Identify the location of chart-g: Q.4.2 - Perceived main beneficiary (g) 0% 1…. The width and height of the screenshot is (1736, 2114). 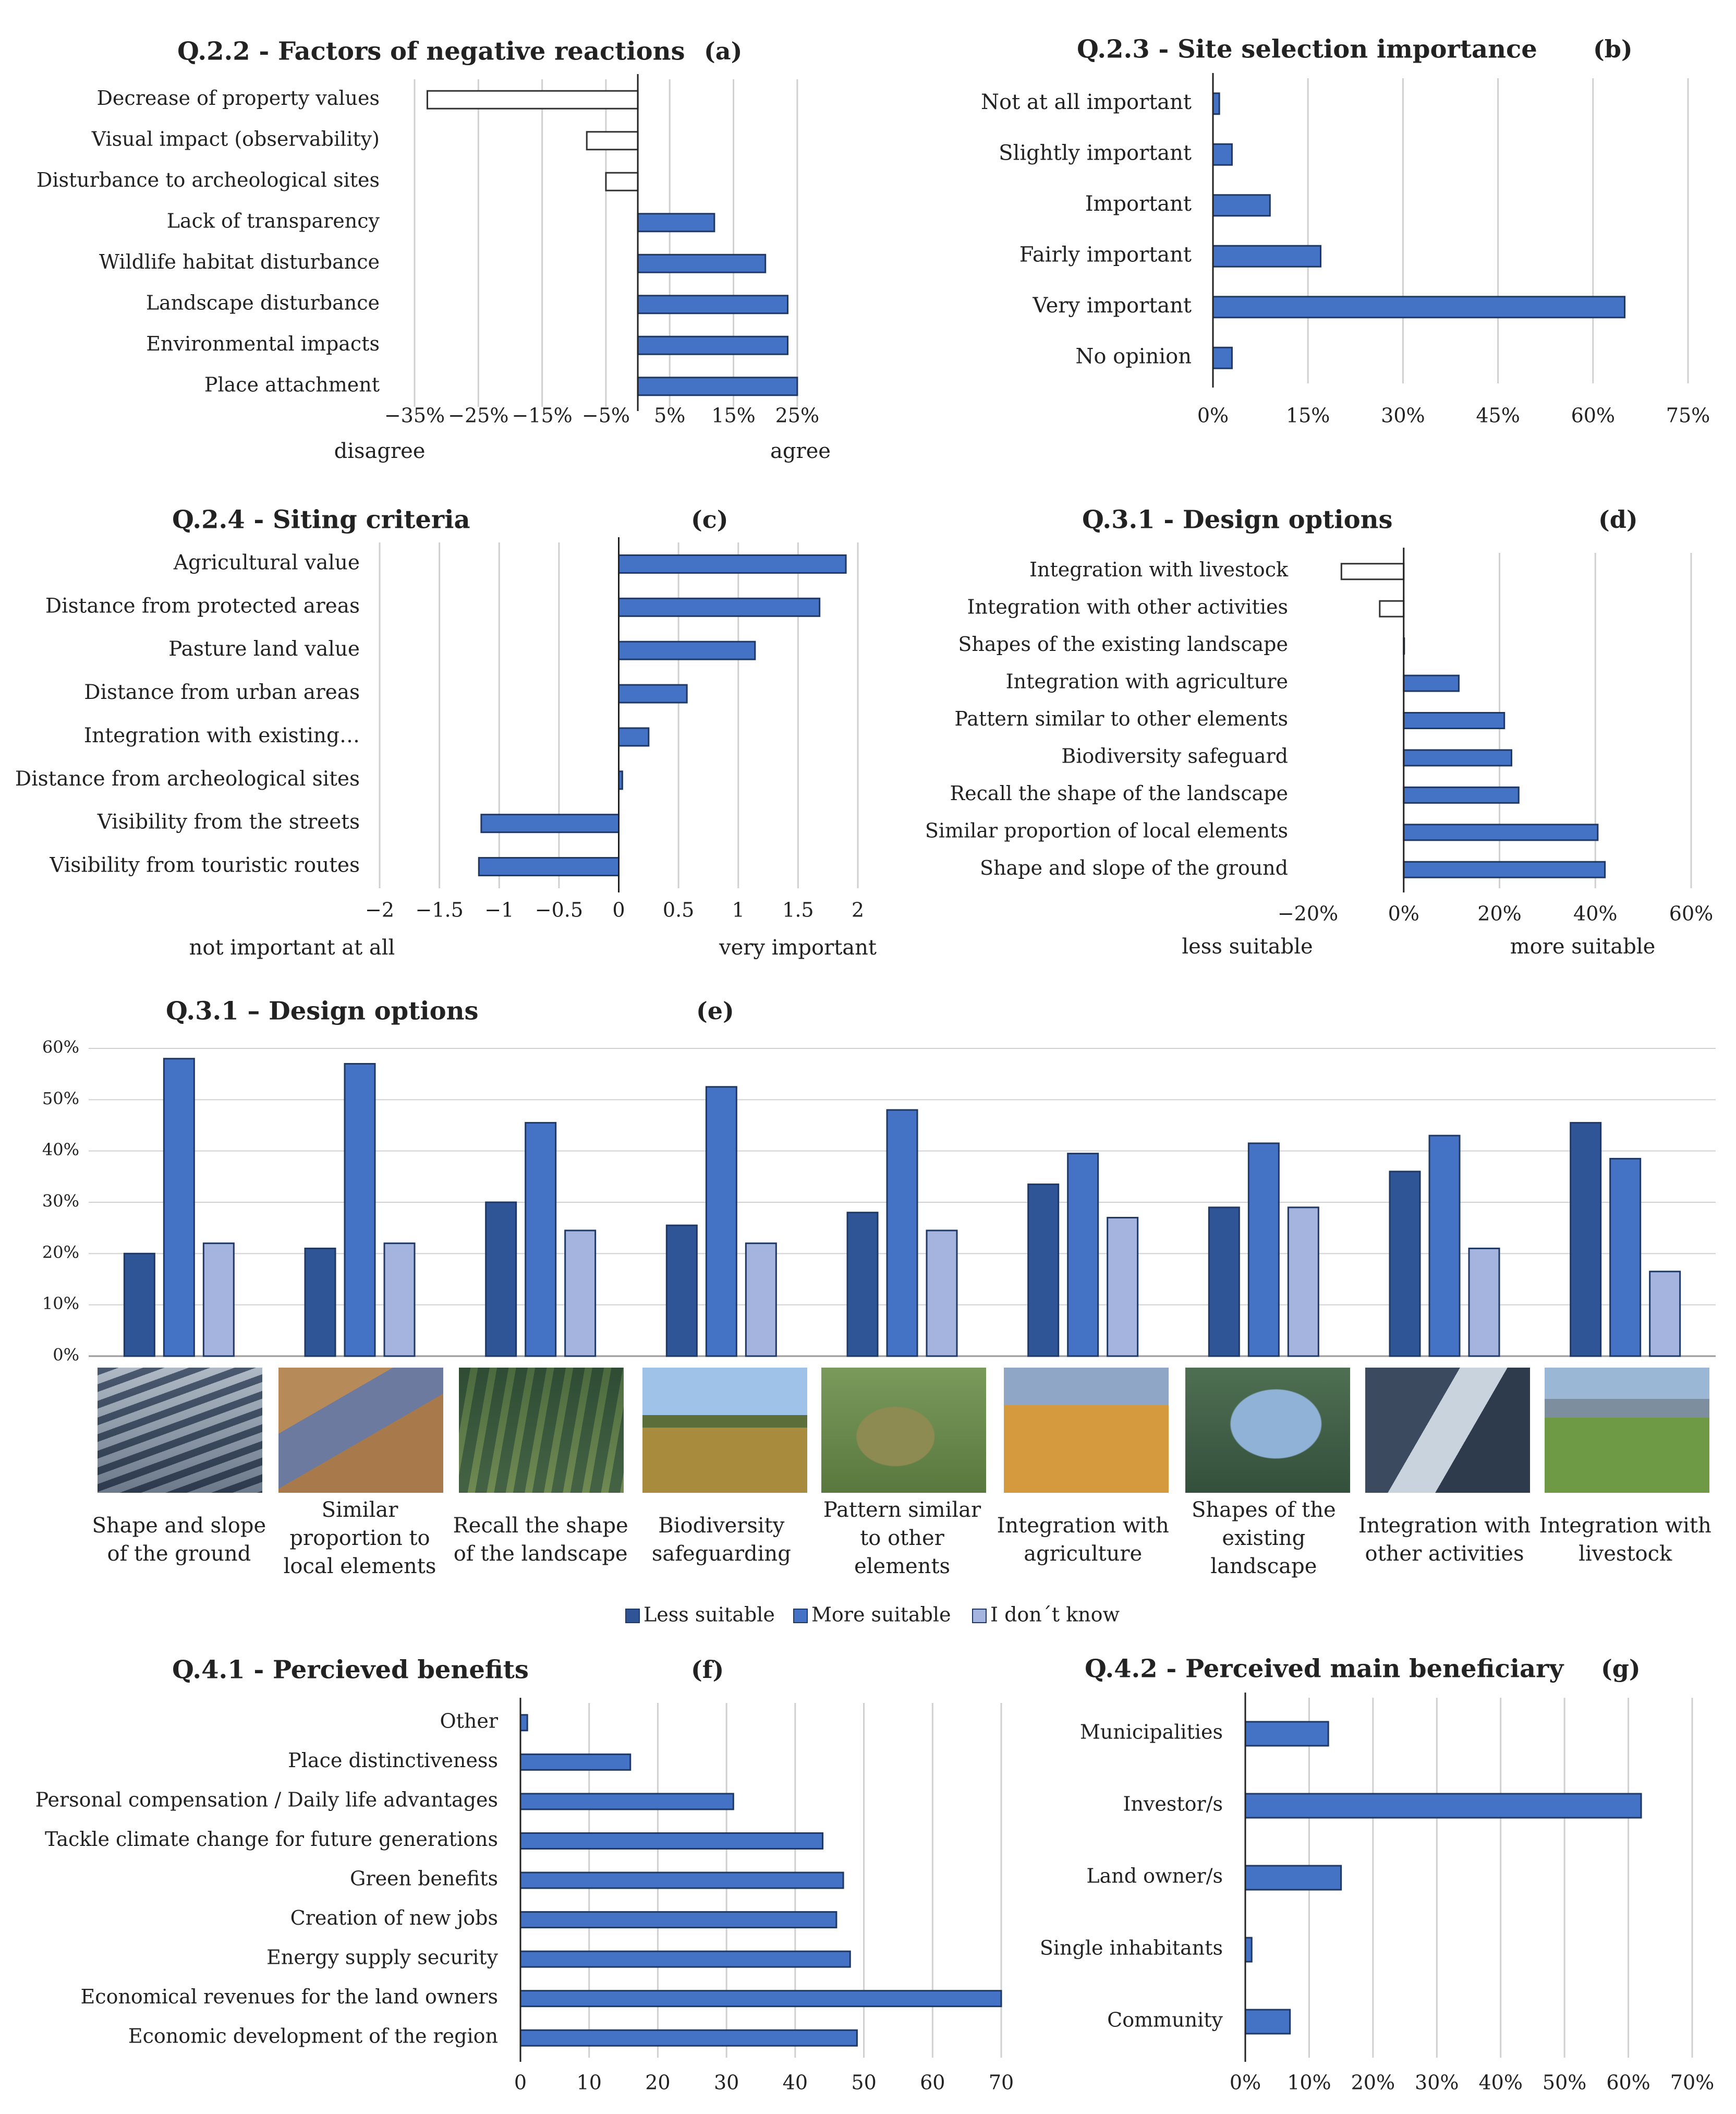
(1377, 1874).